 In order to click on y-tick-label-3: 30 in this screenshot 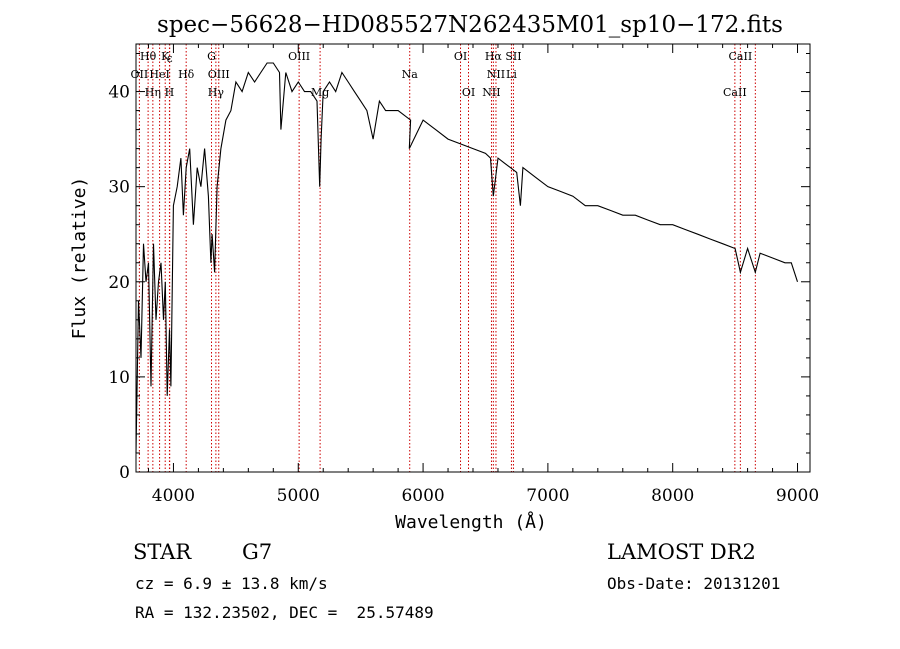, I will do `click(119, 188)`.